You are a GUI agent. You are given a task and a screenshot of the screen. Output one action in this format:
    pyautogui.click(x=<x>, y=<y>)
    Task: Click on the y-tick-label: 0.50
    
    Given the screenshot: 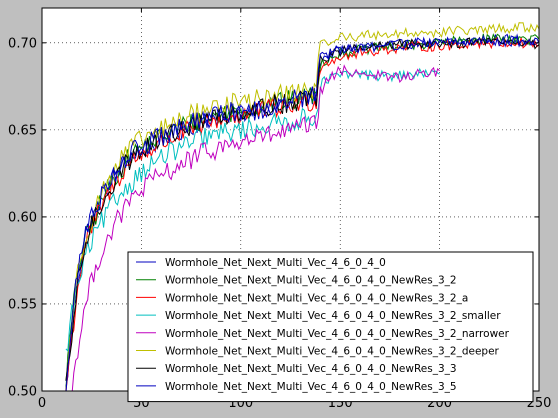 What is the action you would take?
    pyautogui.click(x=22, y=392)
    